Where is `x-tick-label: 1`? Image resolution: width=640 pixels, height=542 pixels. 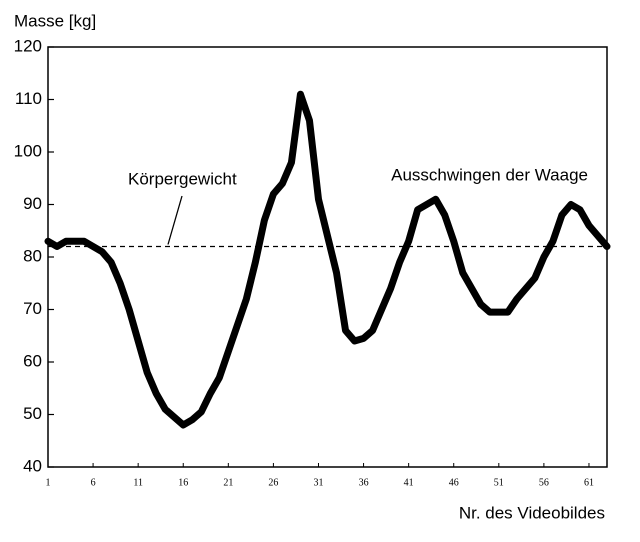
x-tick-label: 1 is located at coordinates (48, 482).